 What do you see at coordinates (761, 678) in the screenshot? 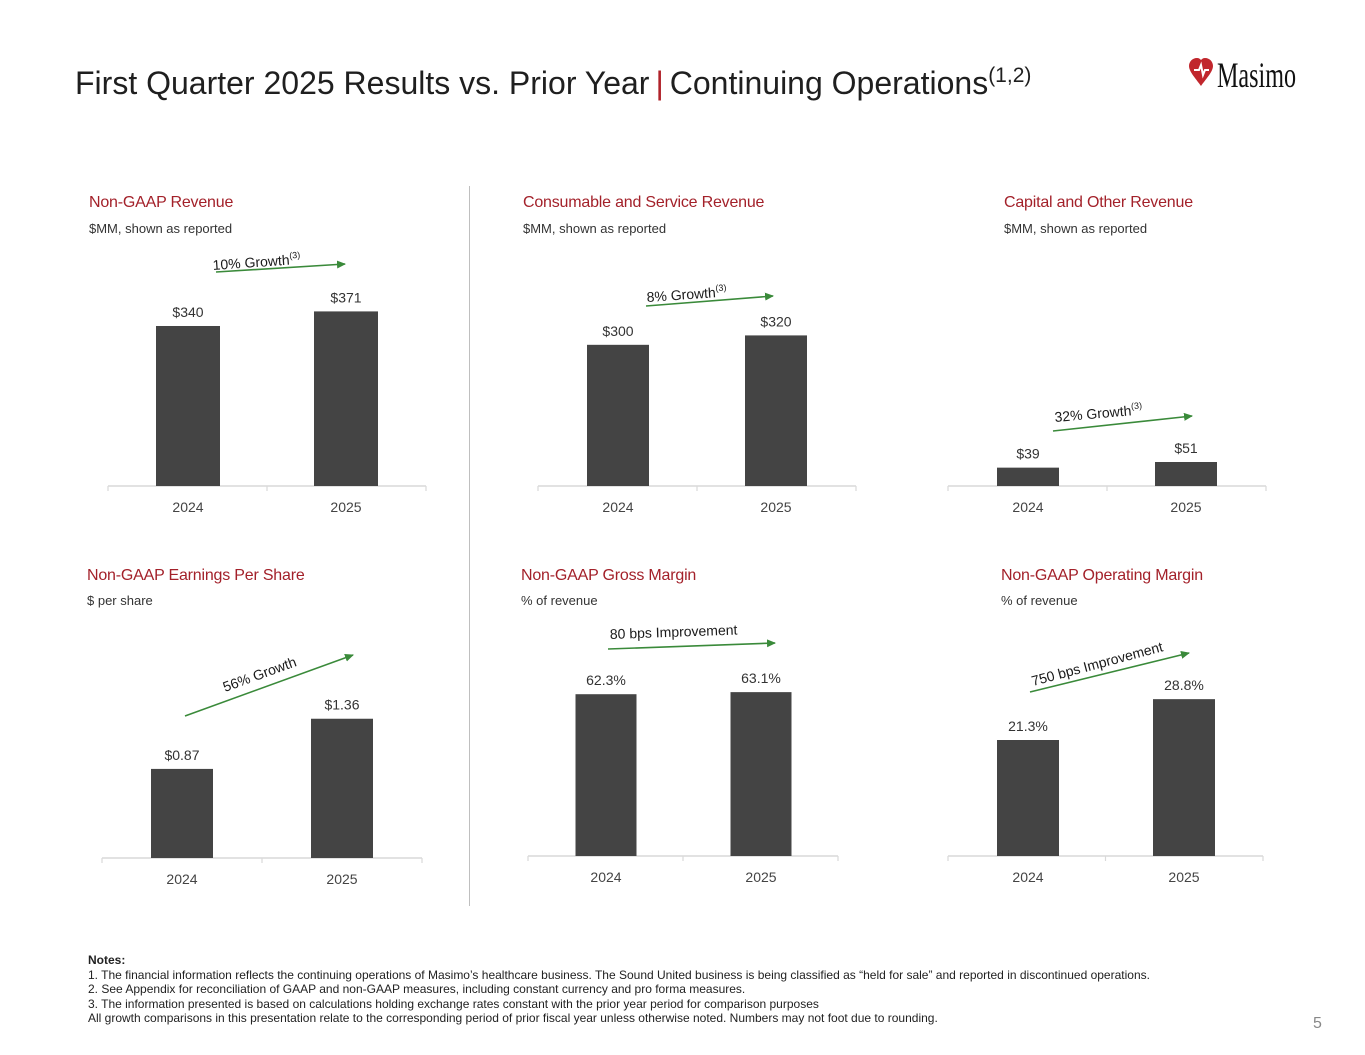
I see `data-label-2025: 63.1%` at bounding box center [761, 678].